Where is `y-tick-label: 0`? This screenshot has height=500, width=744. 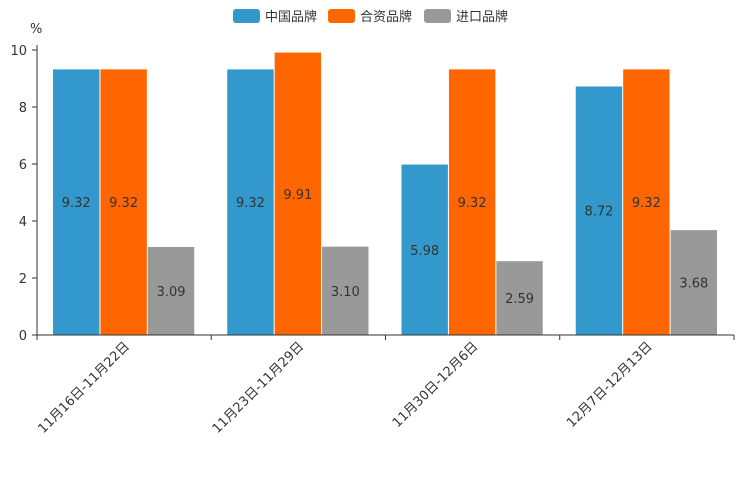
y-tick-label: 0 is located at coordinates (23, 336).